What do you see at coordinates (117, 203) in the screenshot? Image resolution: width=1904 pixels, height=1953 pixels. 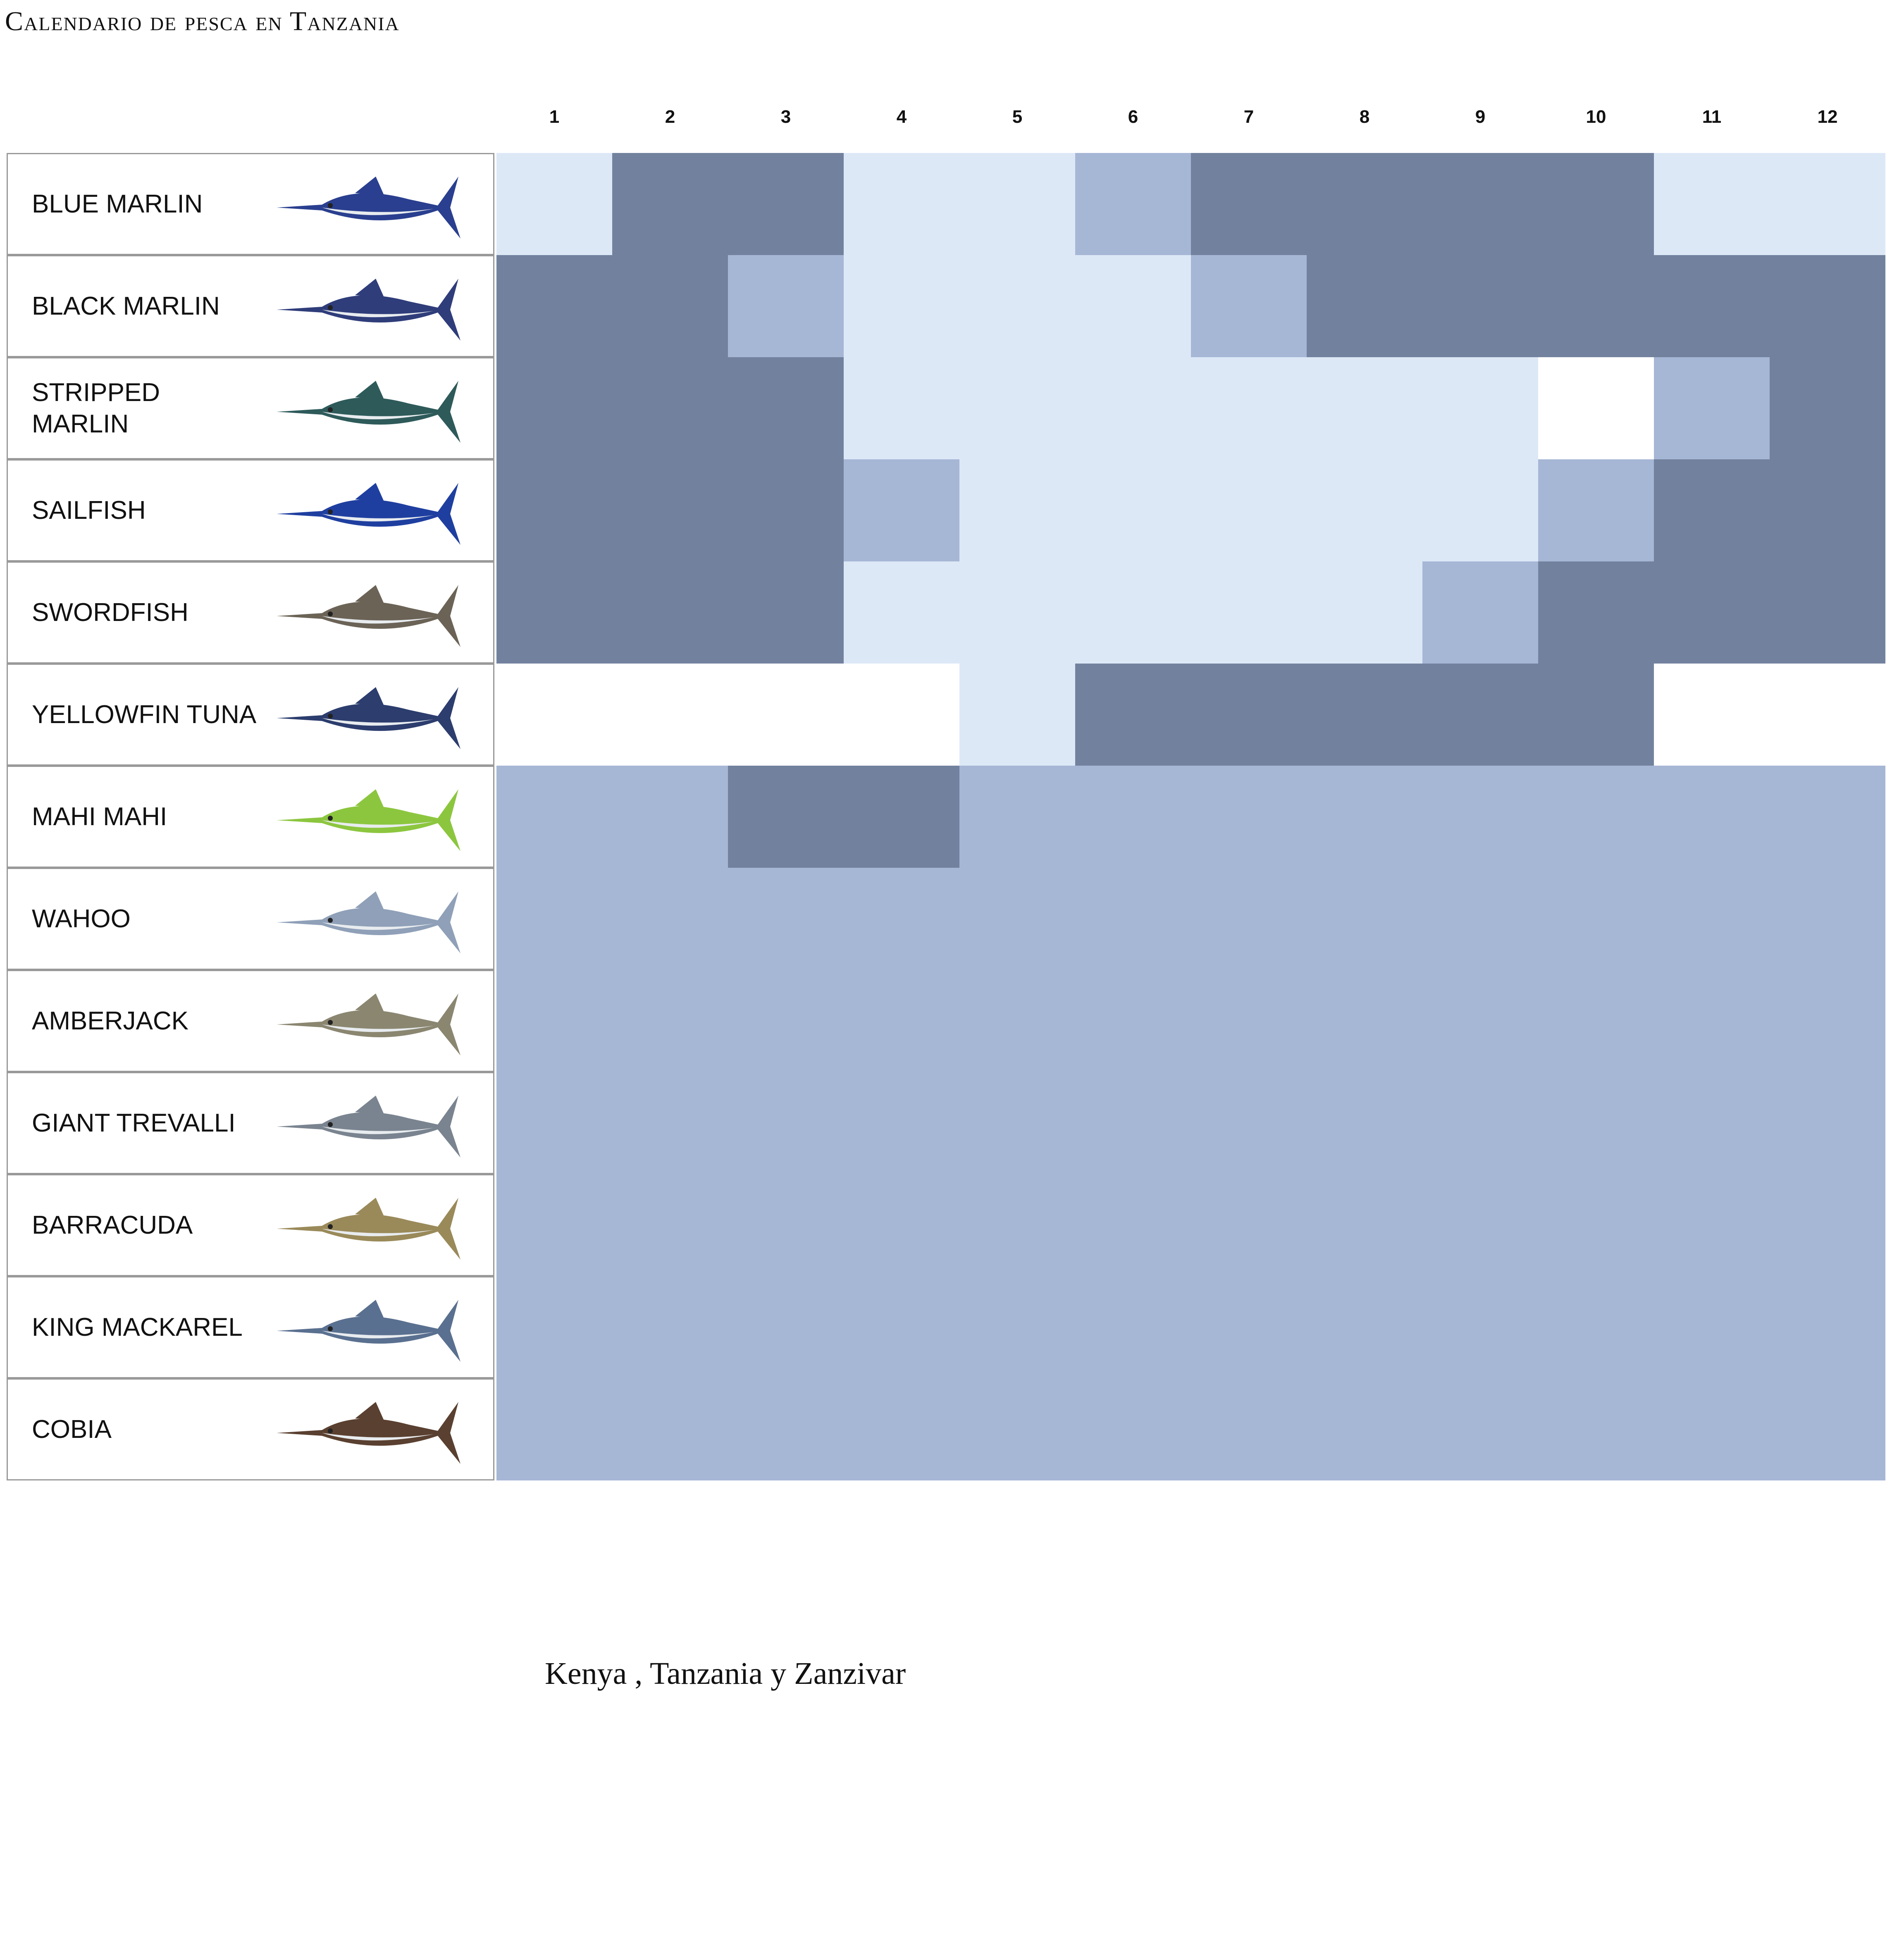 I see `species-name: BLUE MARLIN` at bounding box center [117, 203].